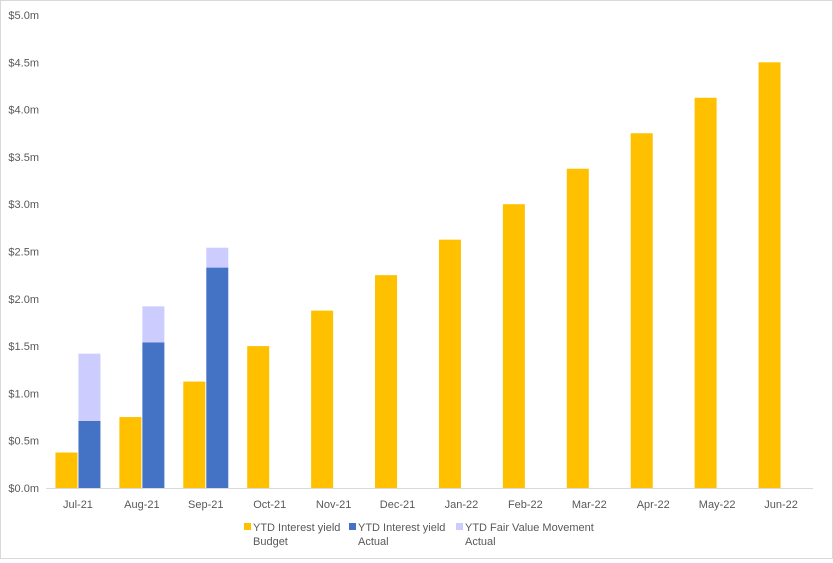 This screenshot has width=833, height=563. What do you see at coordinates (23, 394) in the screenshot?
I see `y-tick-label: $1.0m` at bounding box center [23, 394].